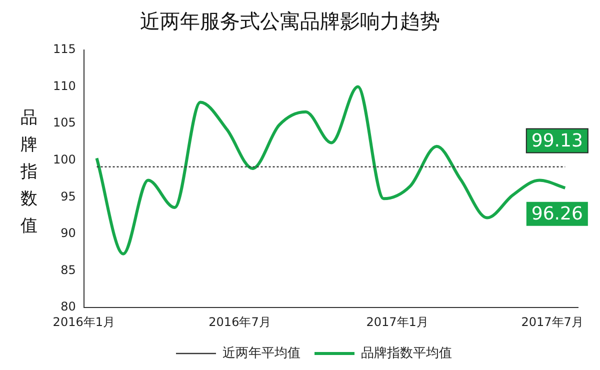  I want to click on legend-label: 品牌指数平均值, so click(406, 353).